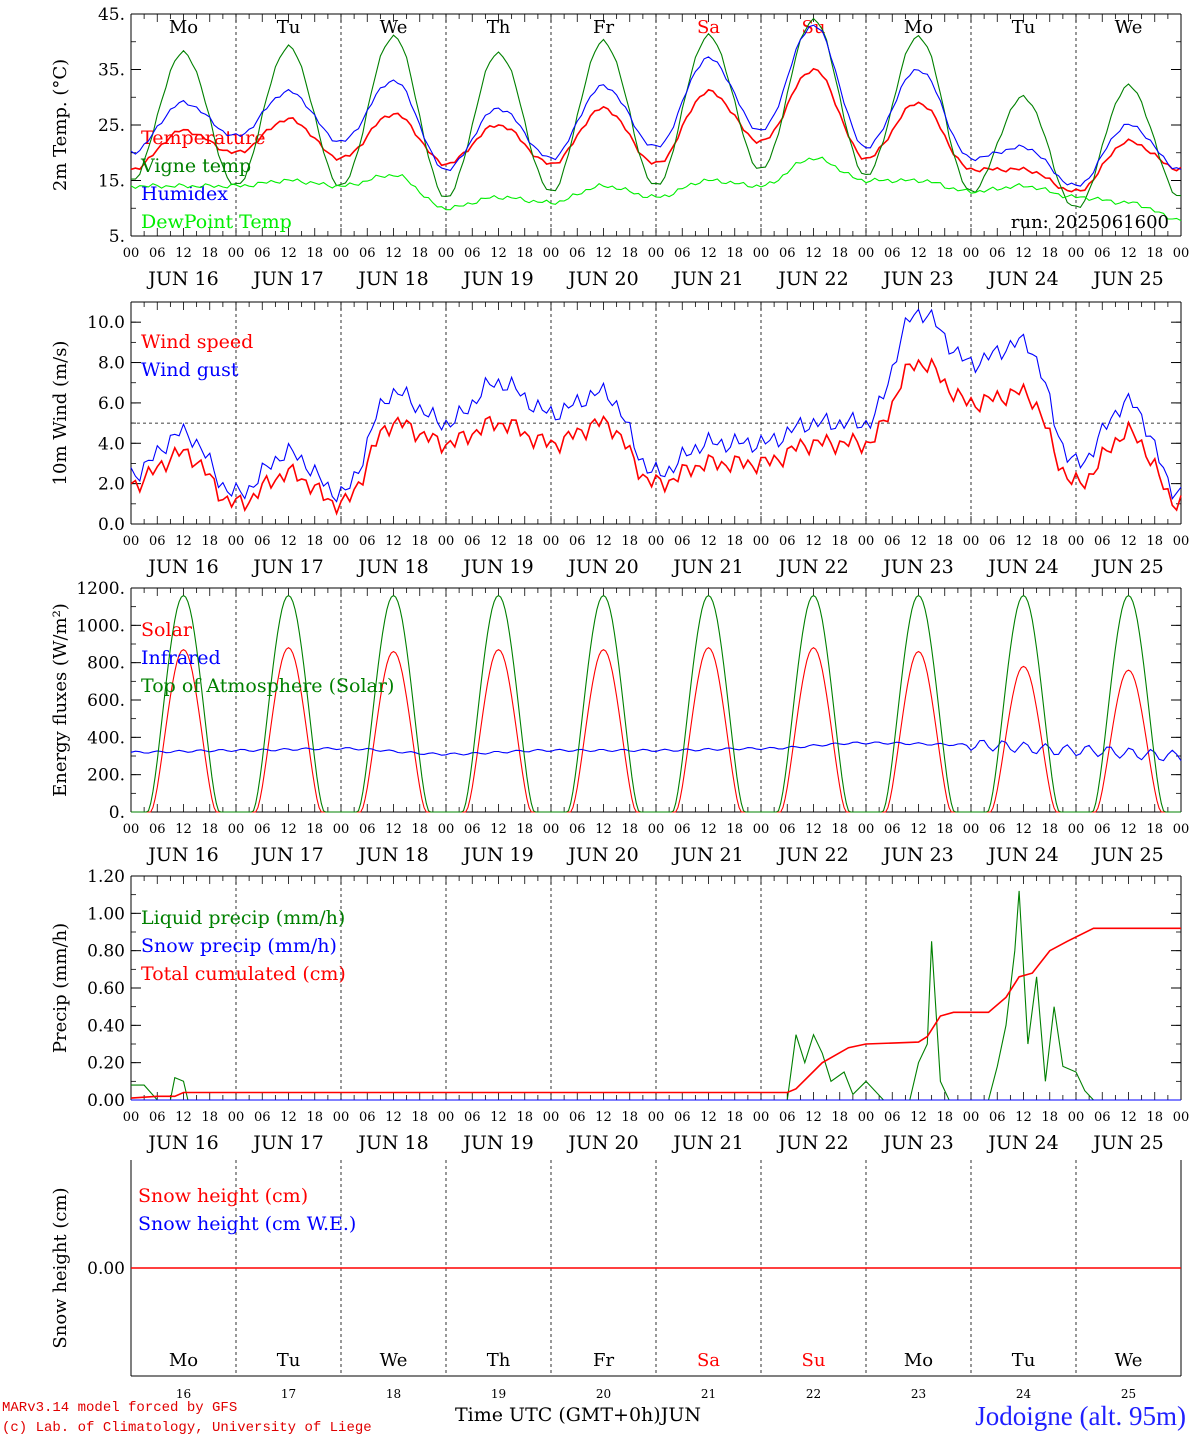 Image resolution: width=1194 pixels, height=1440 pixels. Describe the element at coordinates (197, 342) in the screenshot. I see `legend-entry: Wind speed` at that location.